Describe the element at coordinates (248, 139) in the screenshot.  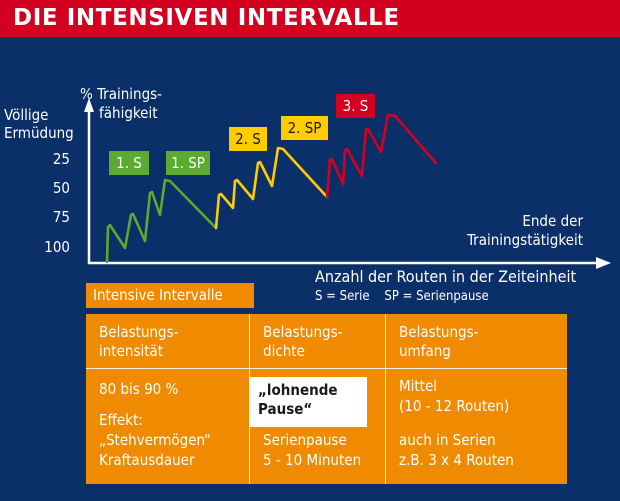
I see `phase-label-2s: 2. S` at that location.